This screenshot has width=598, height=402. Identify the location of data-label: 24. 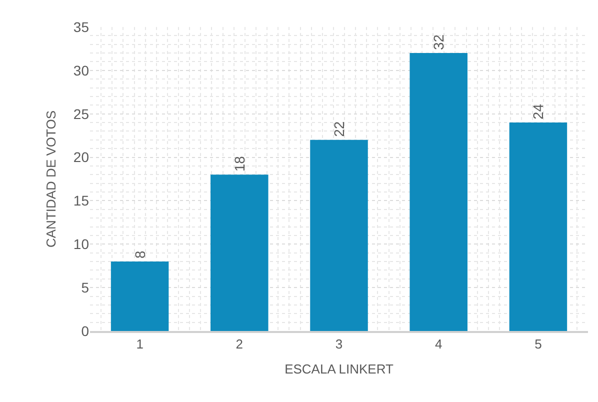
(538, 112).